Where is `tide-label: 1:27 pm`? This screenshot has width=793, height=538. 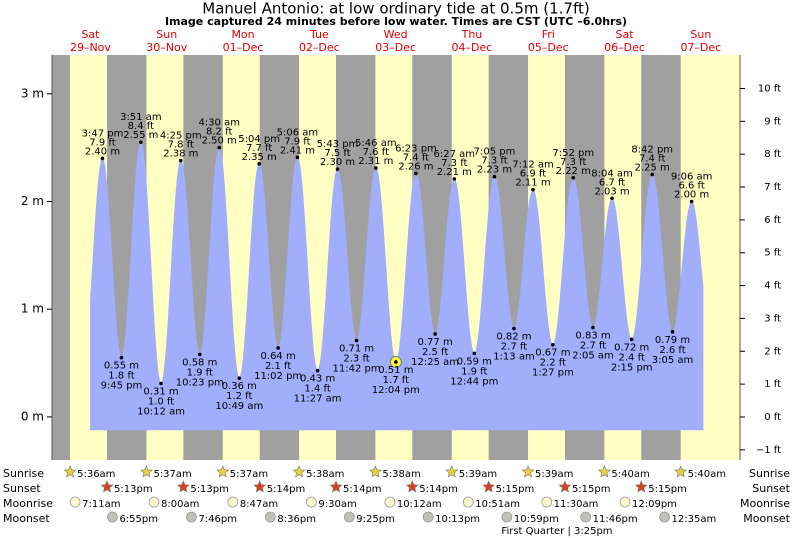
tide-label: 1:27 pm is located at coordinates (553, 373).